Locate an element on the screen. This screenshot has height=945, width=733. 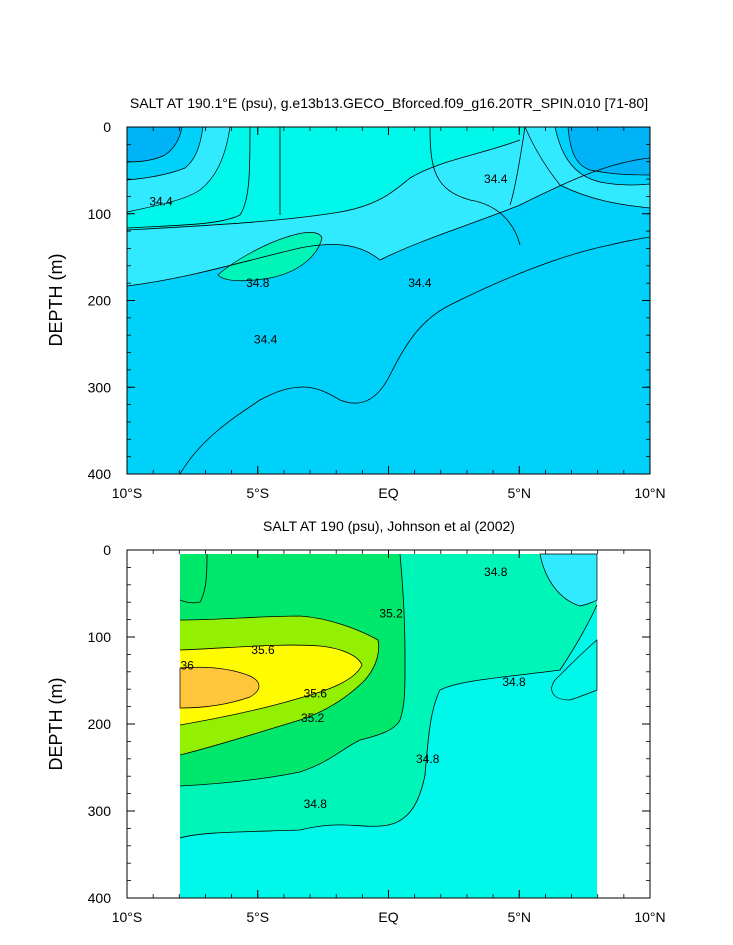
bottom-contour-line-nw is located at coordinates (193, 578).